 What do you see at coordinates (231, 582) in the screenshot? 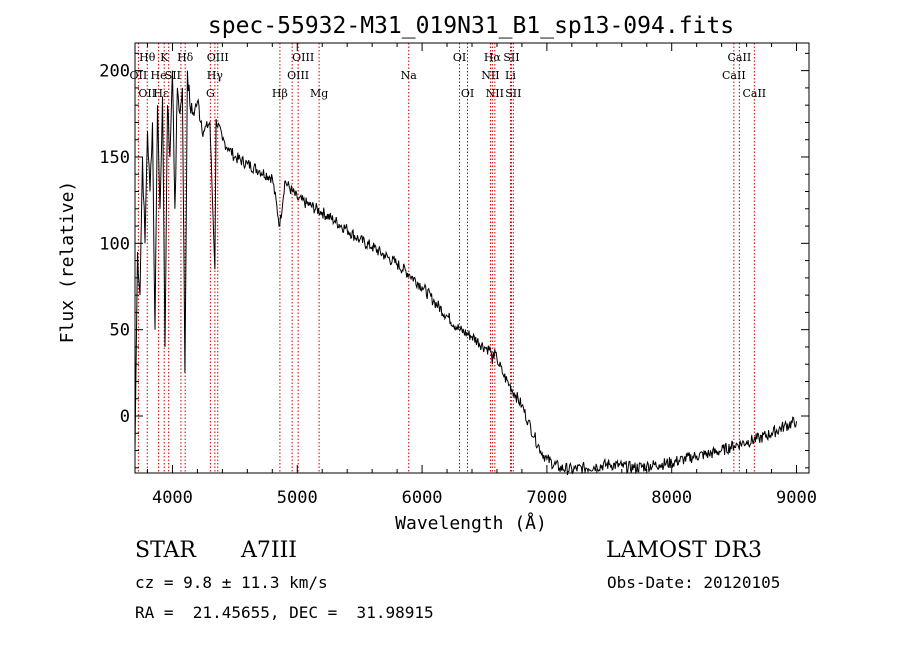
I see `redshift-text: cz = 9.8 ± 11.3 km/s` at bounding box center [231, 582].